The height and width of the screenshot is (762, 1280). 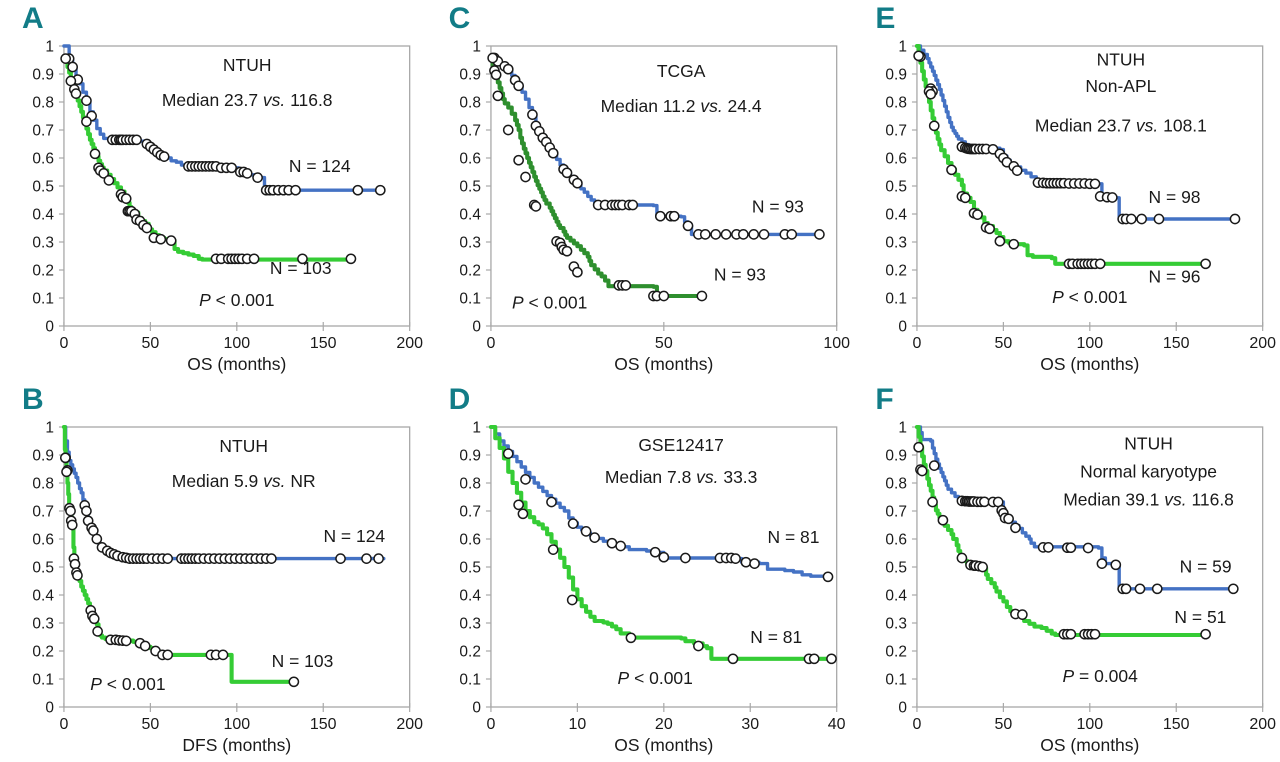 What do you see at coordinates (354, 536) in the screenshot?
I see `series-n-label: N = 124` at bounding box center [354, 536].